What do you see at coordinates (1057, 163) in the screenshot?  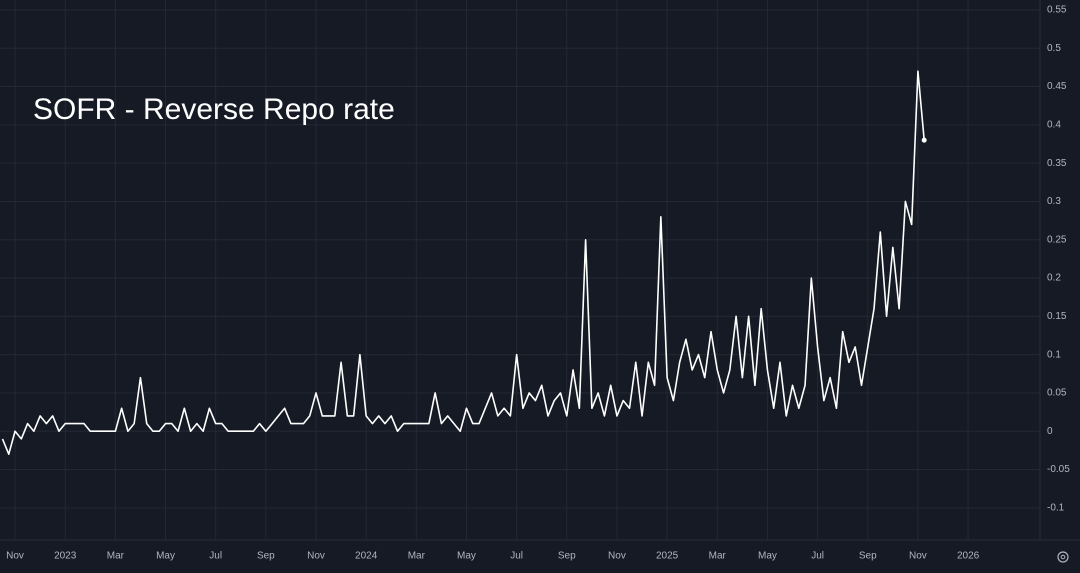 I see `y-tick-label: 0.35` at bounding box center [1057, 163].